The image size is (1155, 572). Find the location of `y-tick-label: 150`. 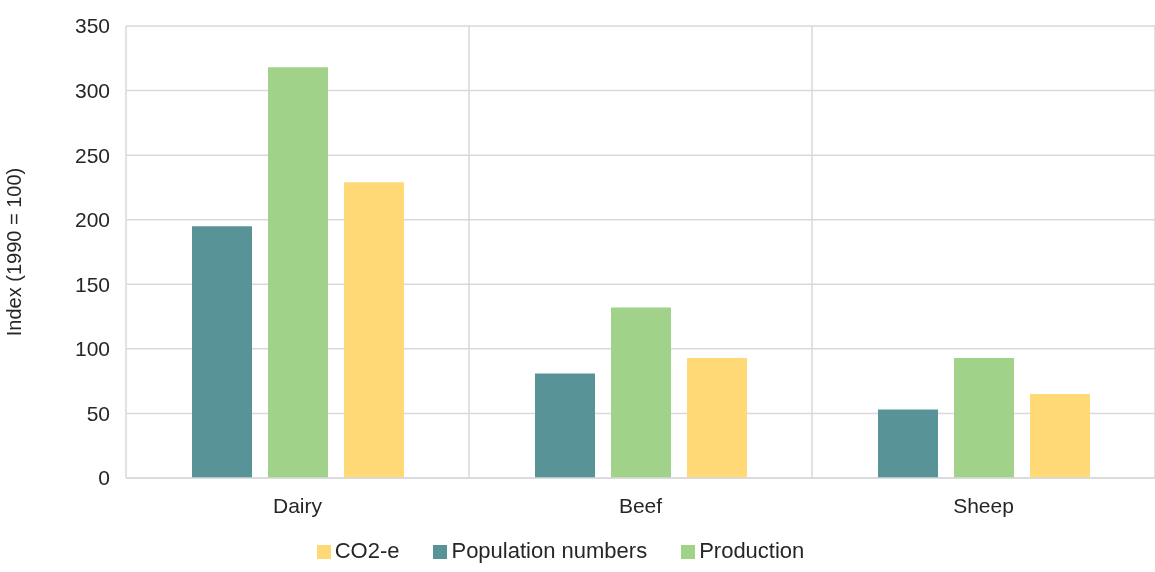

y-tick-label: 150 is located at coordinates (92, 284).